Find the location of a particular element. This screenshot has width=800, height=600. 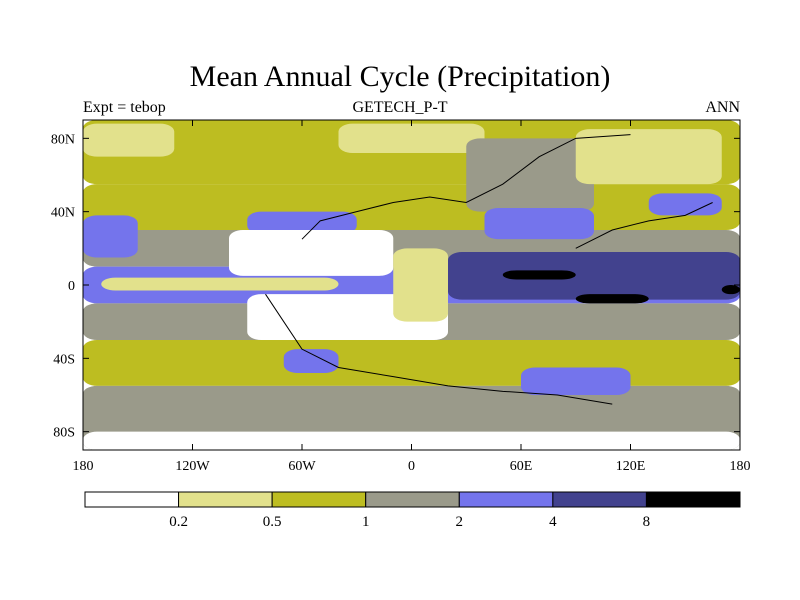

coastline-pangea-coast is located at coordinates (466, 187).